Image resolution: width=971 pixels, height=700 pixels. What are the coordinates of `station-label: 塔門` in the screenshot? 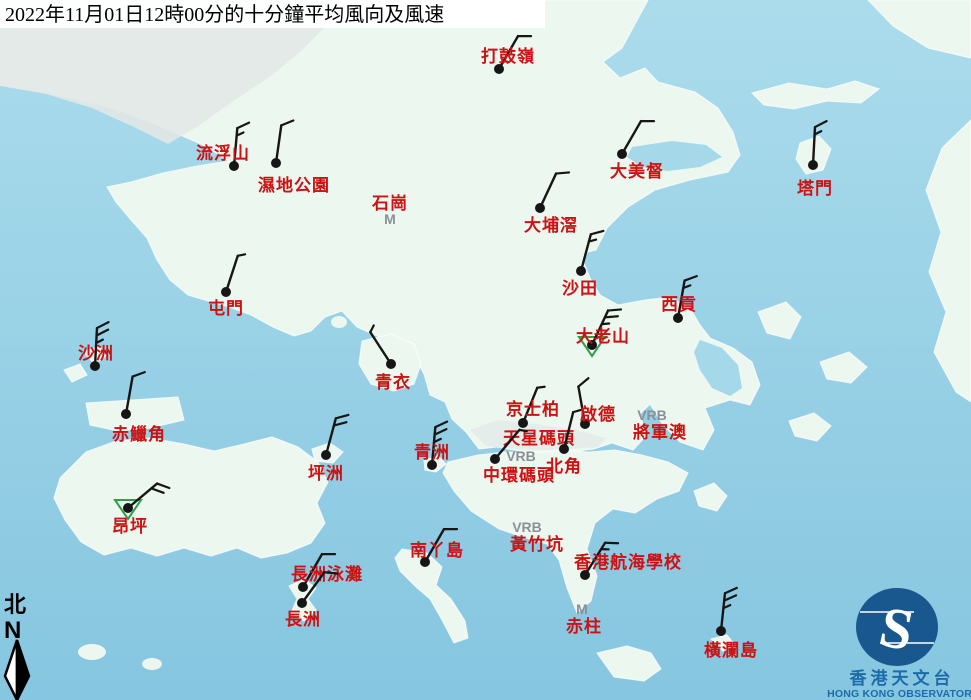 It's located at (815, 188).